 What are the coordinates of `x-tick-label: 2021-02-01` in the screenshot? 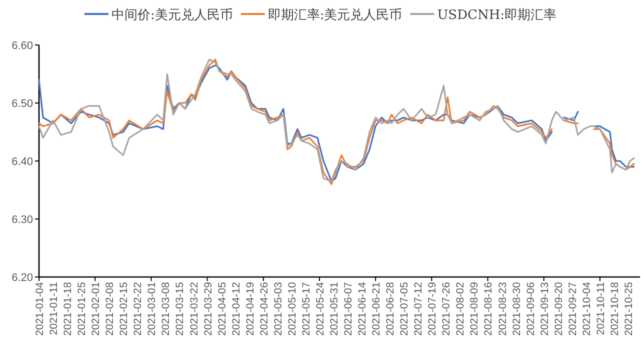 It's located at (96, 309).